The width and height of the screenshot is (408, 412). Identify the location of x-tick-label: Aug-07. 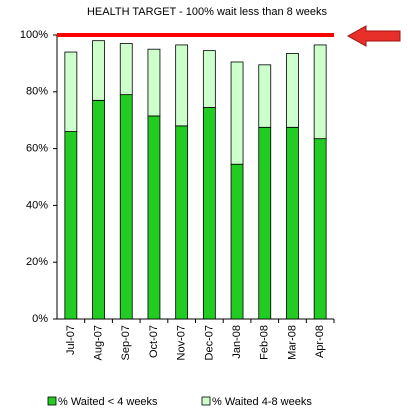
(98, 342).